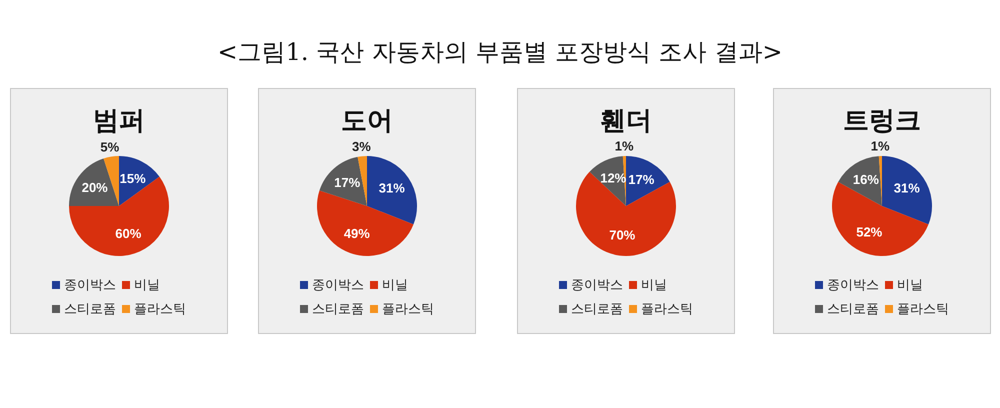 This screenshot has height=408, width=1000. Describe the element at coordinates (882, 121) in the screenshot. I see `chart-title: 트렁크` at that location.